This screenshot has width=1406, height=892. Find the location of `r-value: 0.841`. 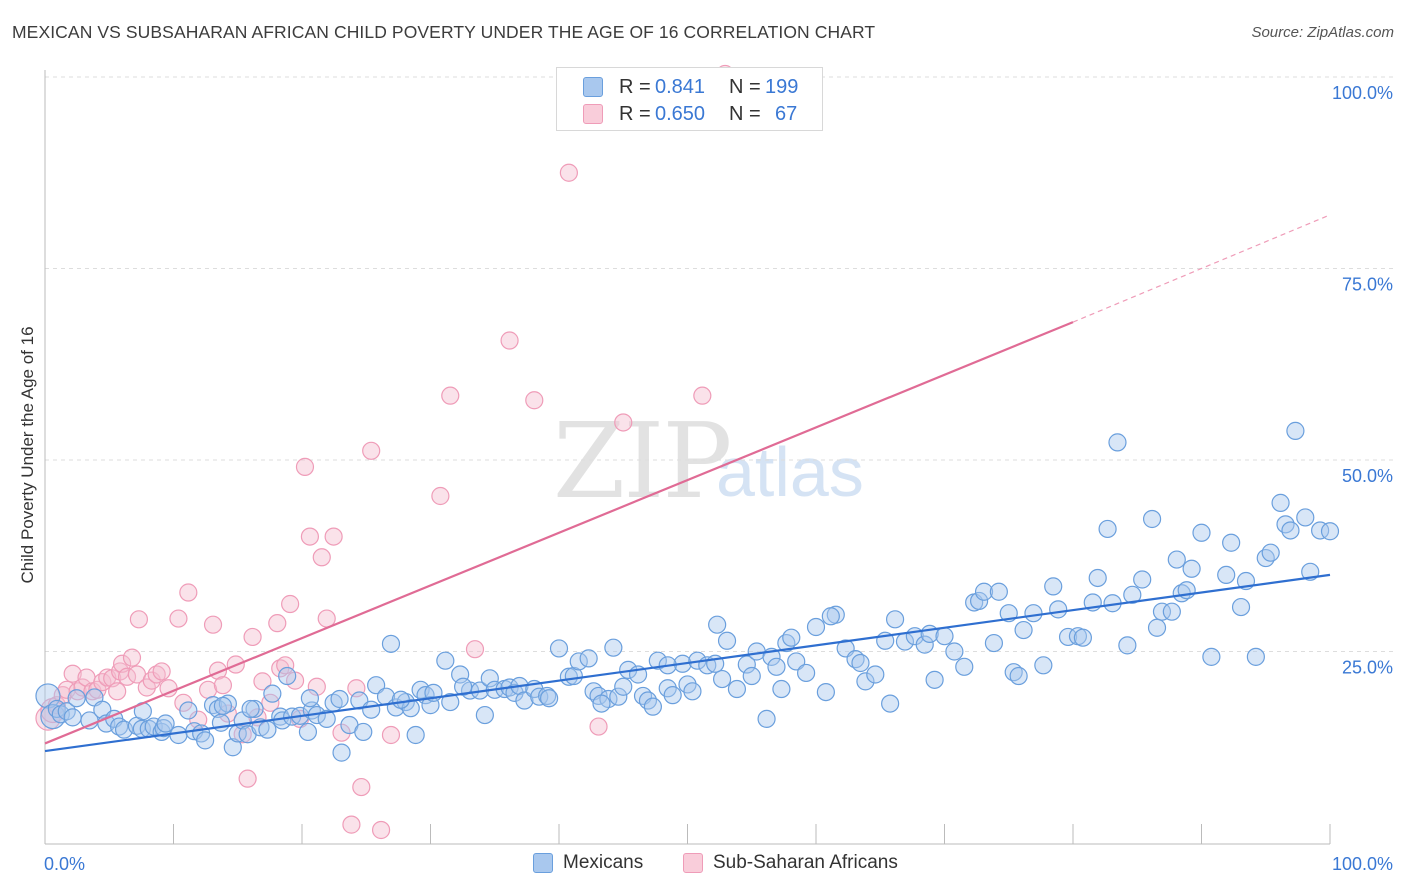

r-value: 0.841 is located at coordinates (680, 86).